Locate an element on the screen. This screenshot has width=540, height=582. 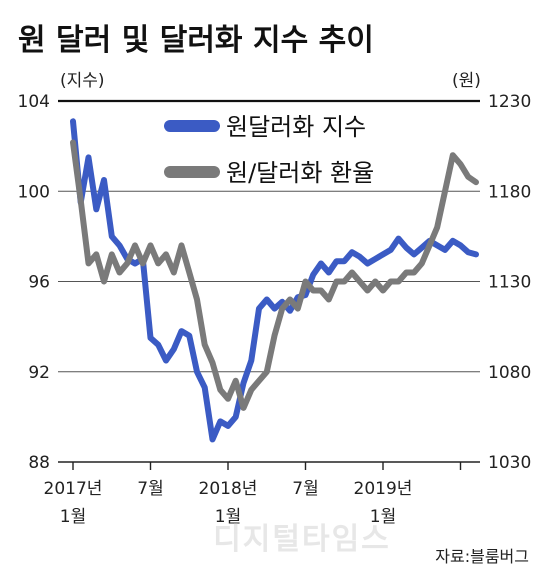
legend-label: 원/달러화 환율 is located at coordinates (300, 173).